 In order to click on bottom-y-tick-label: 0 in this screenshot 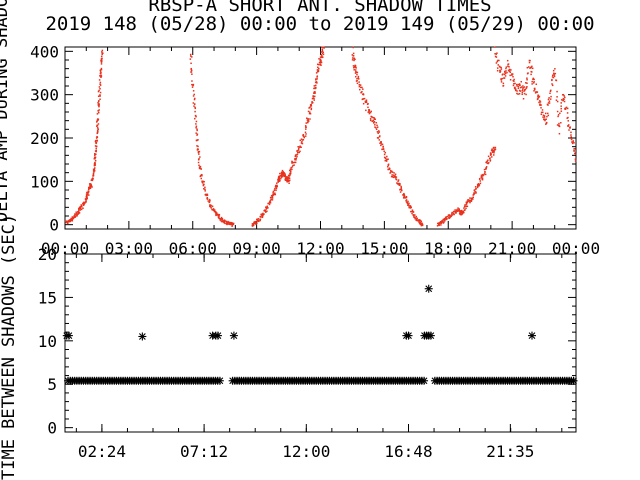, I will do `click(52, 428)`.